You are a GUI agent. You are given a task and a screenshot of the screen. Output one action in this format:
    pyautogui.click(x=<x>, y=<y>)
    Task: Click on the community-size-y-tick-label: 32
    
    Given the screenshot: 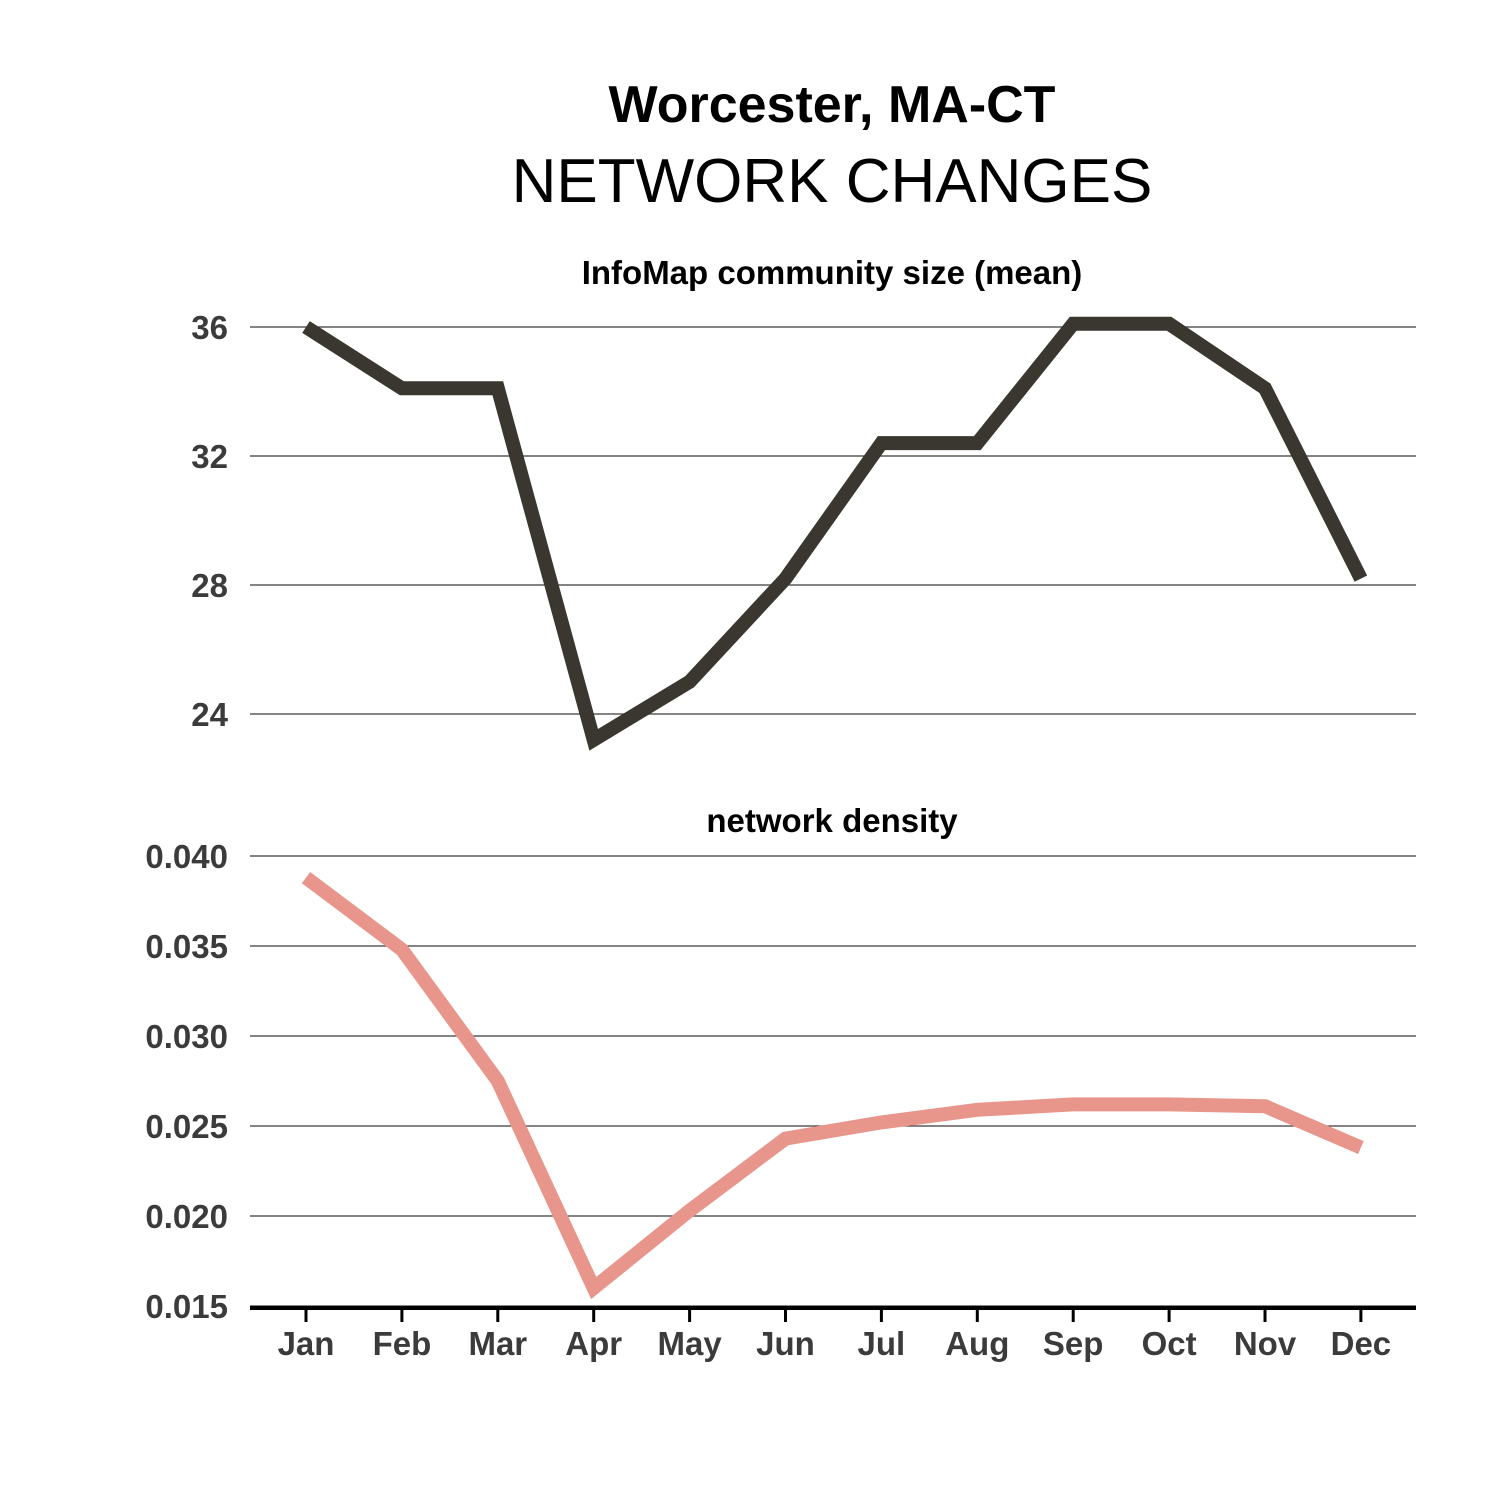 What is the action you would take?
    pyautogui.click(x=209, y=456)
    